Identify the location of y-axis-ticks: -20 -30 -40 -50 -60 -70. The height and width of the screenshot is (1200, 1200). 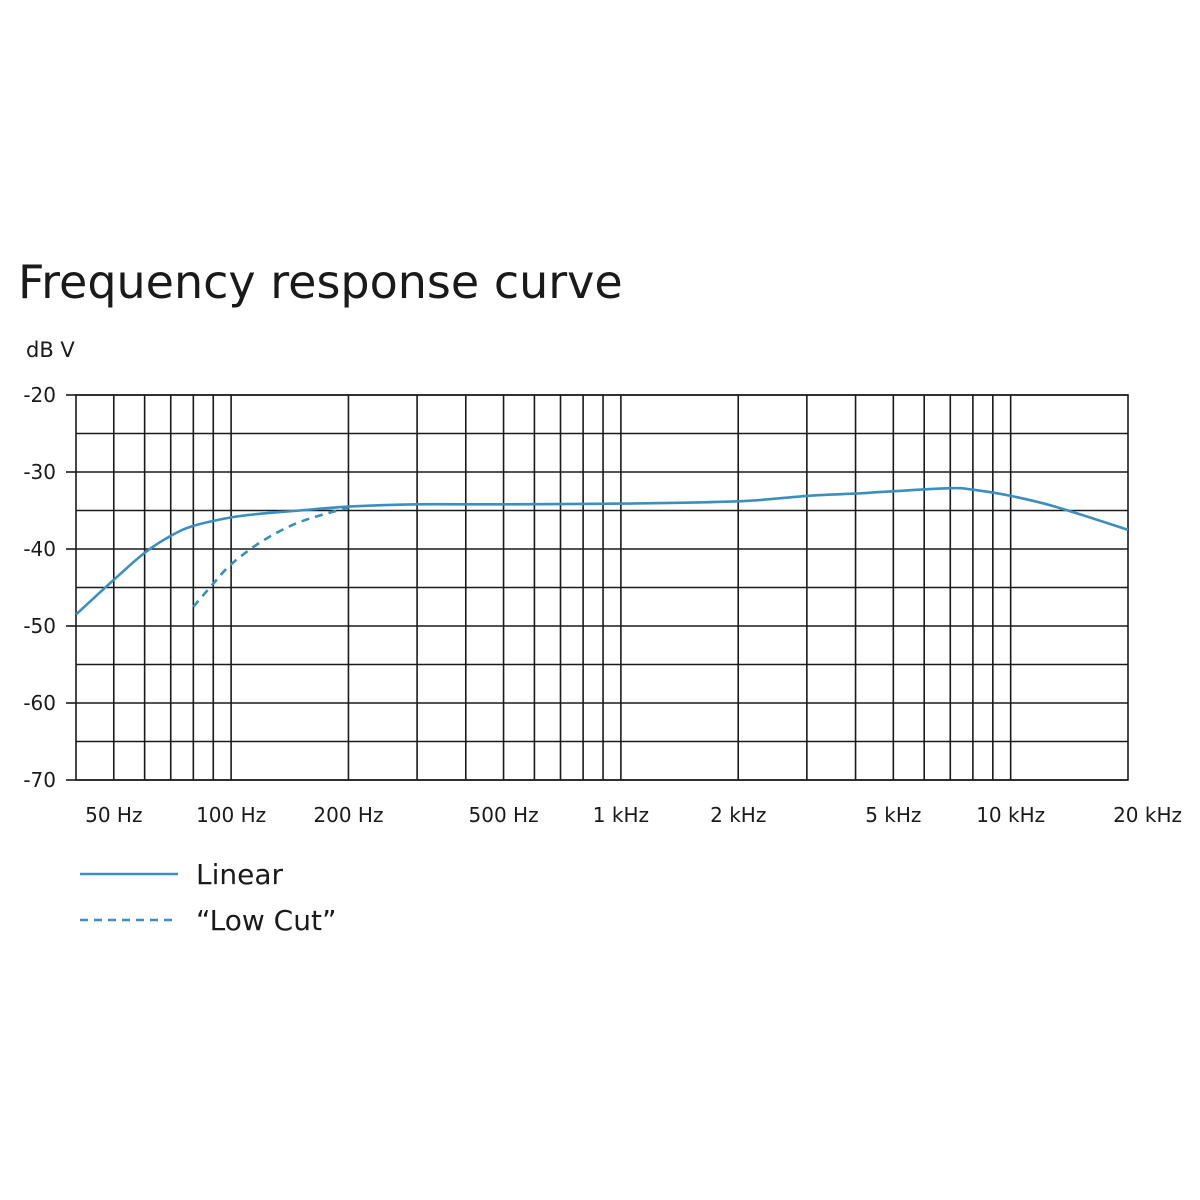
(49, 587).